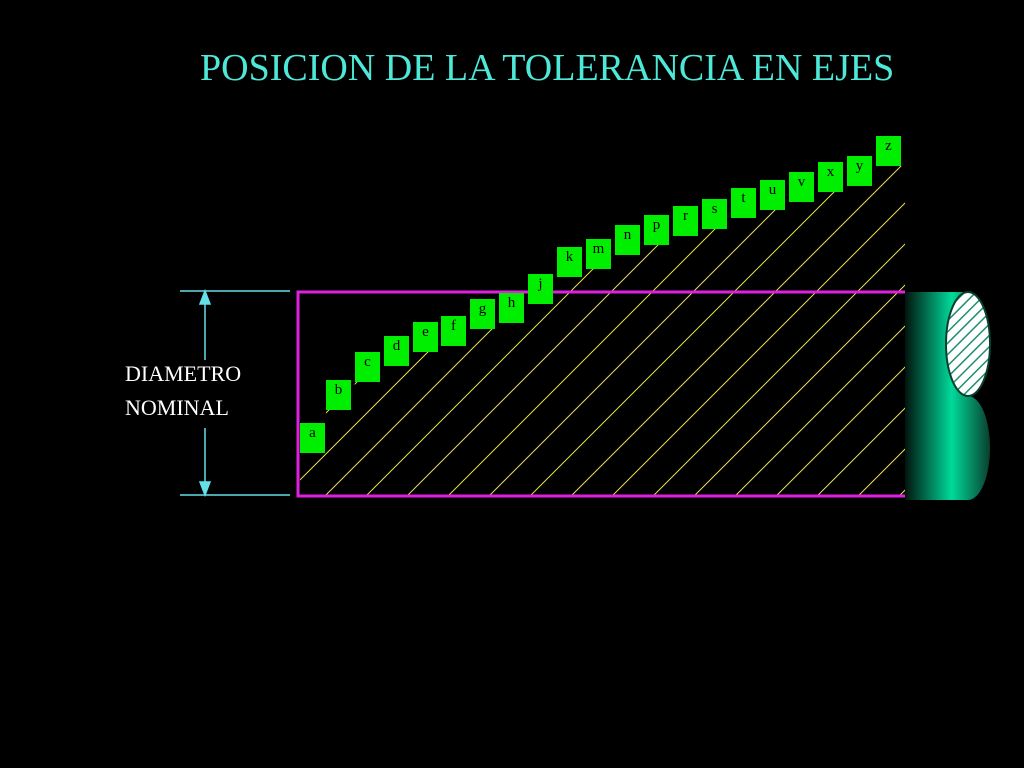 This screenshot has height=768, width=1024. Describe the element at coordinates (339, 390) in the screenshot. I see `deviation-letter: b` at that location.